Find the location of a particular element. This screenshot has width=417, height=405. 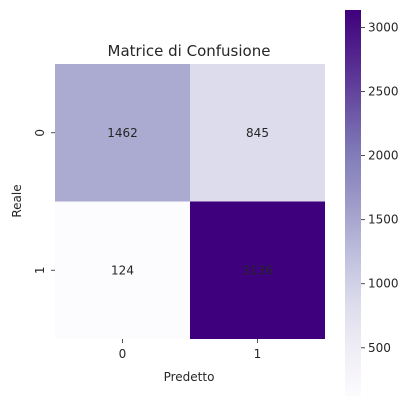

y-axis: 01 is located at coordinates (44, 201).